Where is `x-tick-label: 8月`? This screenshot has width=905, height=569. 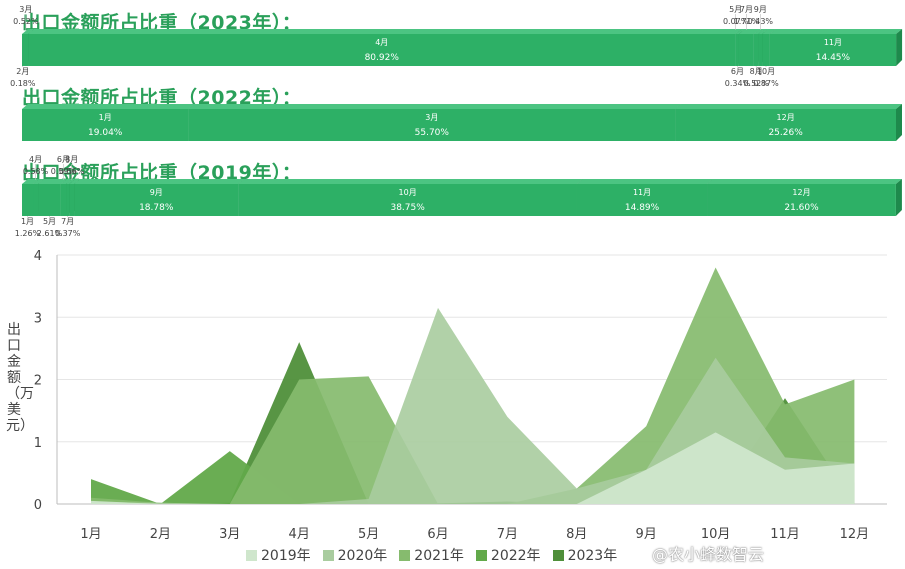 x-tick-label: 8月 is located at coordinates (576, 534).